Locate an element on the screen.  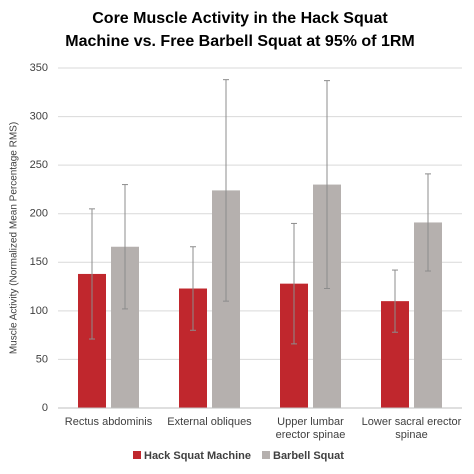
x-tick-label: spinae is located at coordinates (411, 435).